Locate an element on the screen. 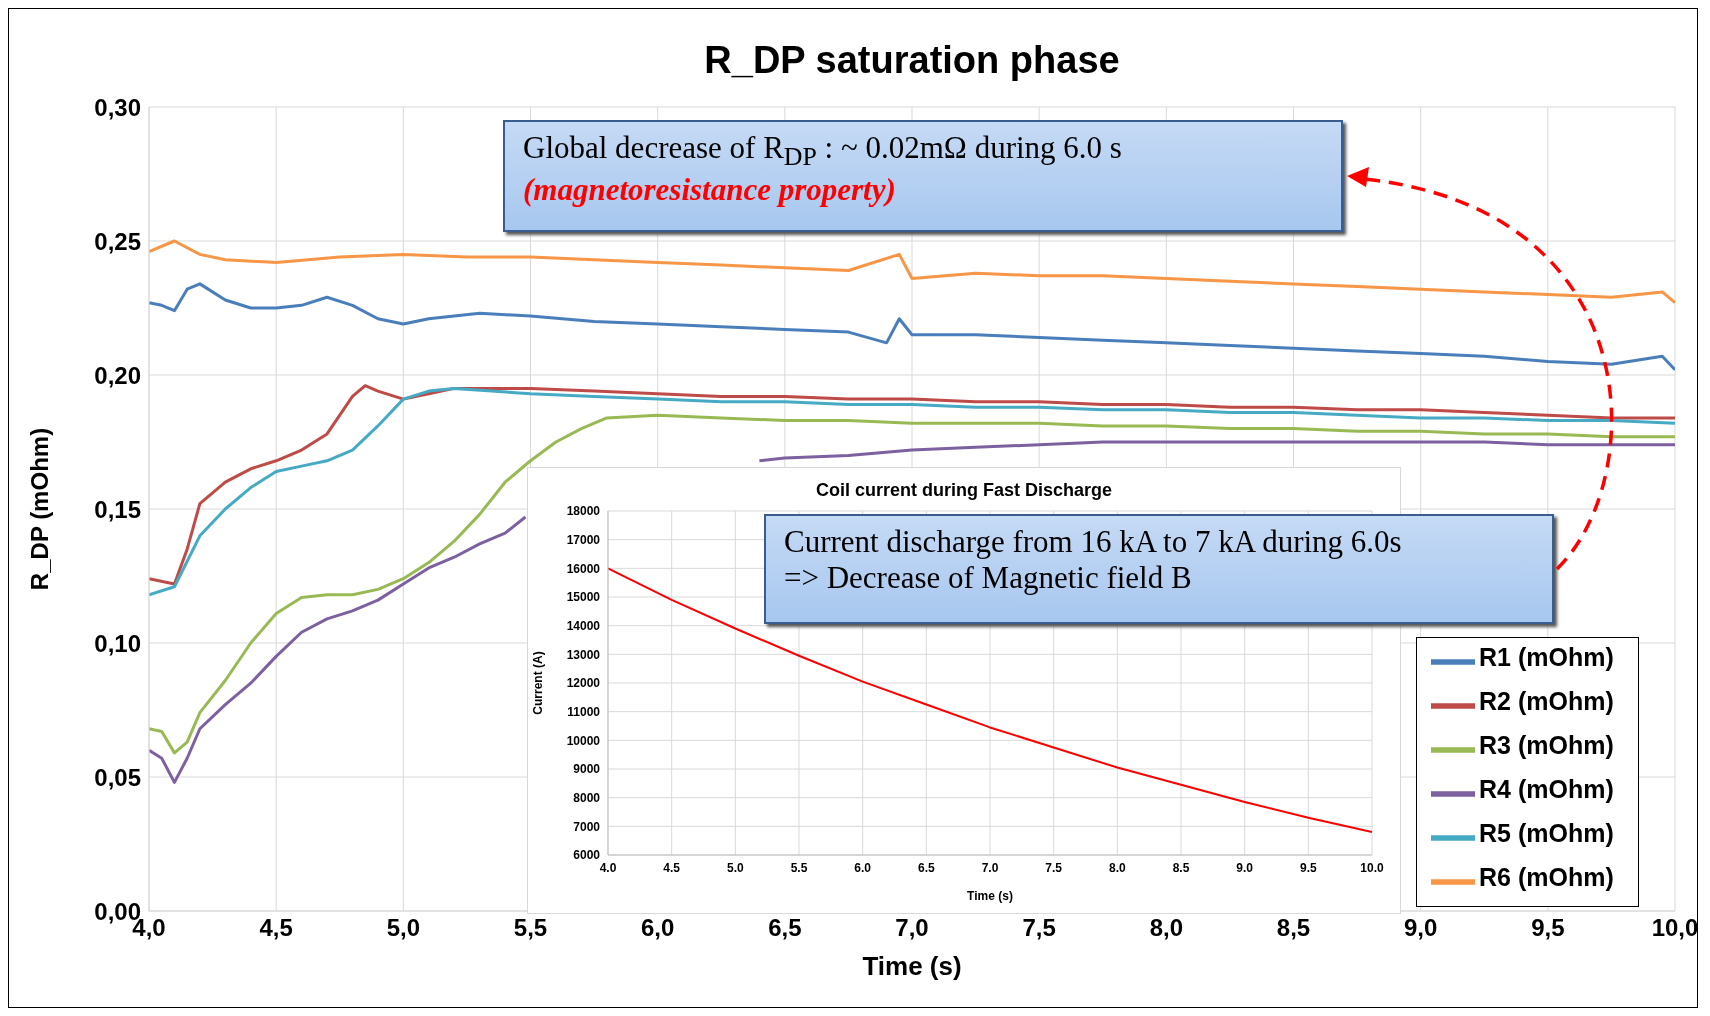 This screenshot has height=1016, width=1710. y-axis-title: R_DP (mOhm) is located at coordinates (39, 509).